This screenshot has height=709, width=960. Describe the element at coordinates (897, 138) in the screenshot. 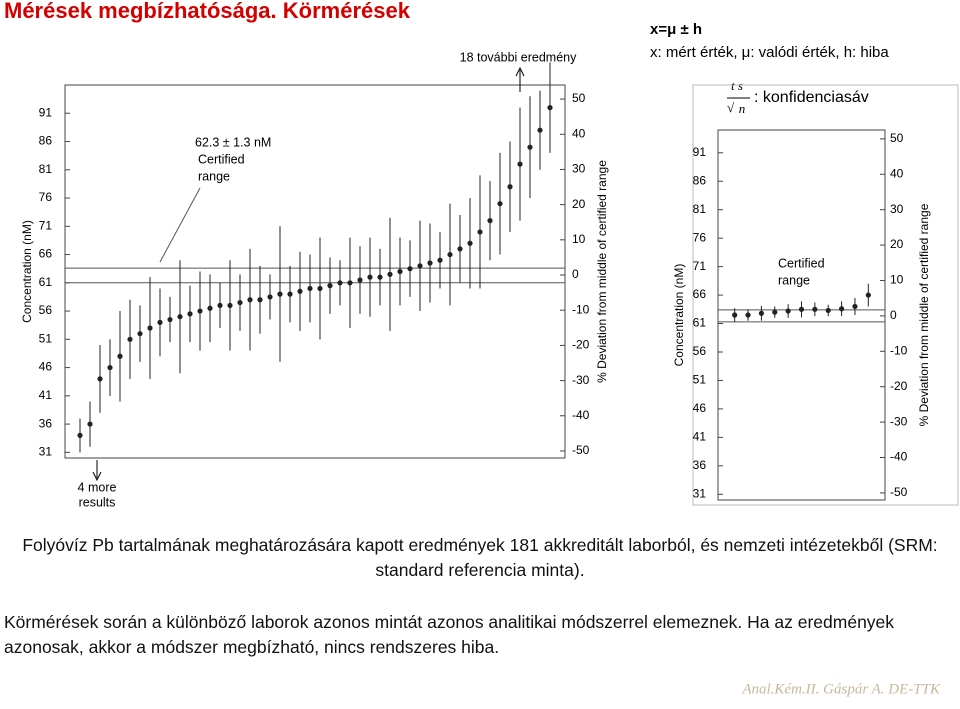

I see `y2-tick-label: 50` at that location.